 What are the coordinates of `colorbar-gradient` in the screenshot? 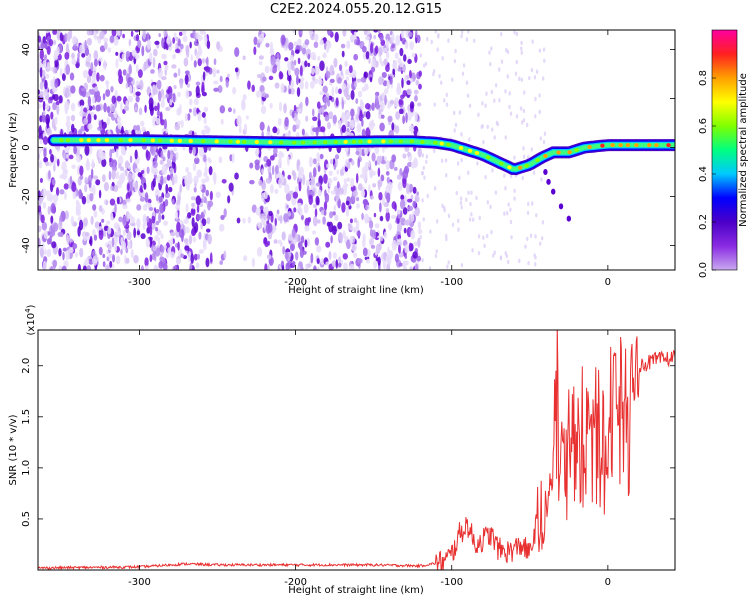 It's located at (724, 150).